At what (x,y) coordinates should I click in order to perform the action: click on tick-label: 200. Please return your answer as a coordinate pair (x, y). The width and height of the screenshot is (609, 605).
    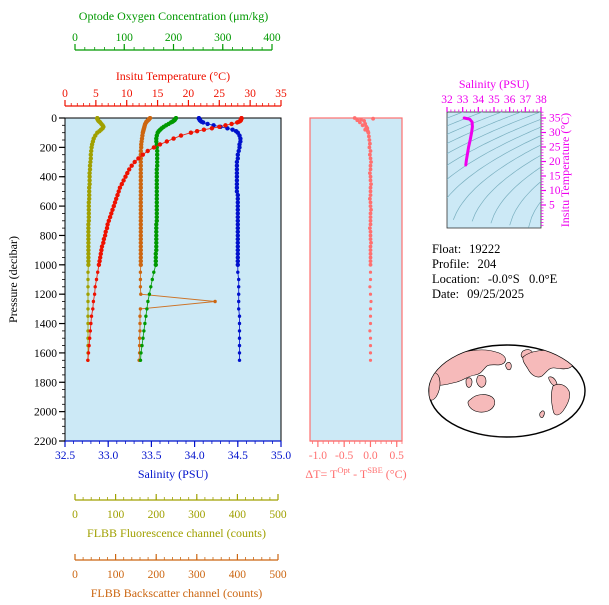
    Looking at the image, I should click on (157, 515).